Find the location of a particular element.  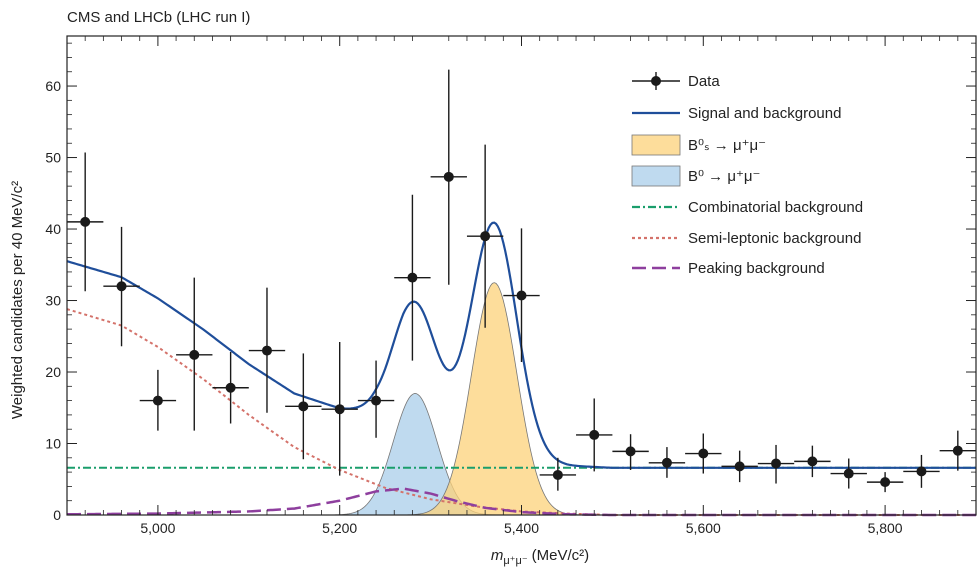

legend-item-signal-background: Signal and background is located at coordinates (736, 113).